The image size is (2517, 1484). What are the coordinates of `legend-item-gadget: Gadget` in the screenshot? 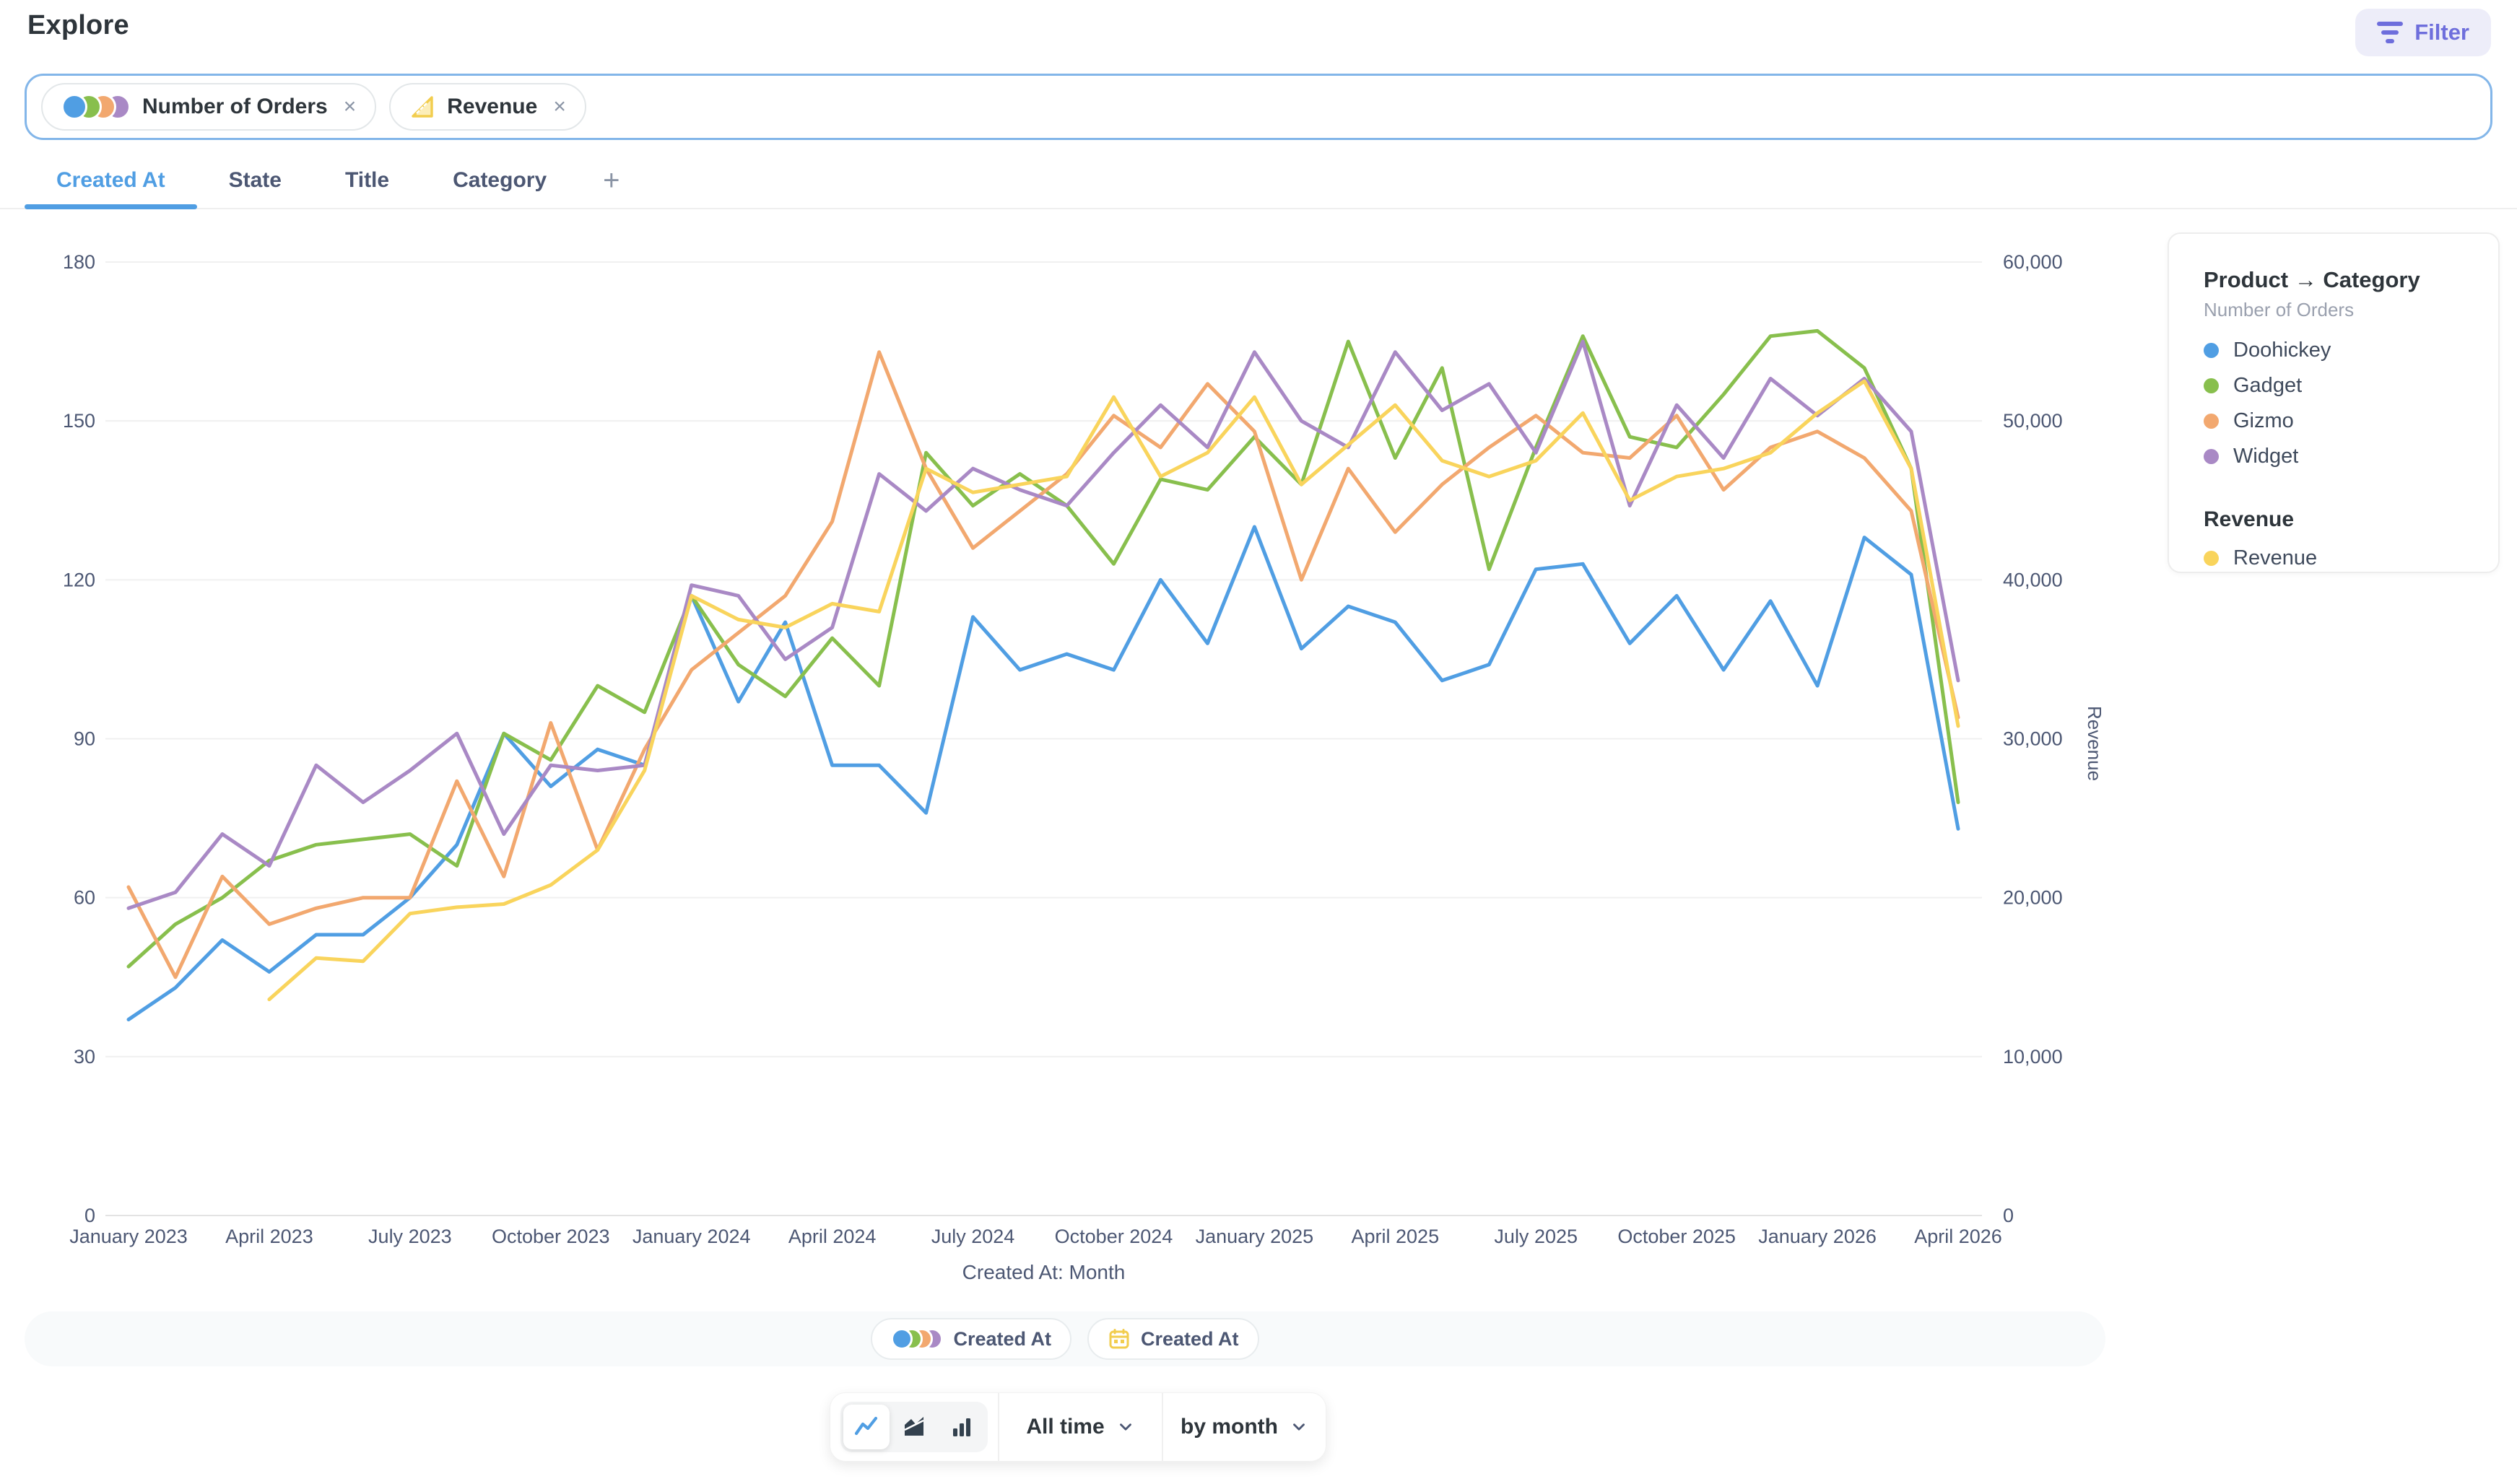 It's located at (2340, 386).